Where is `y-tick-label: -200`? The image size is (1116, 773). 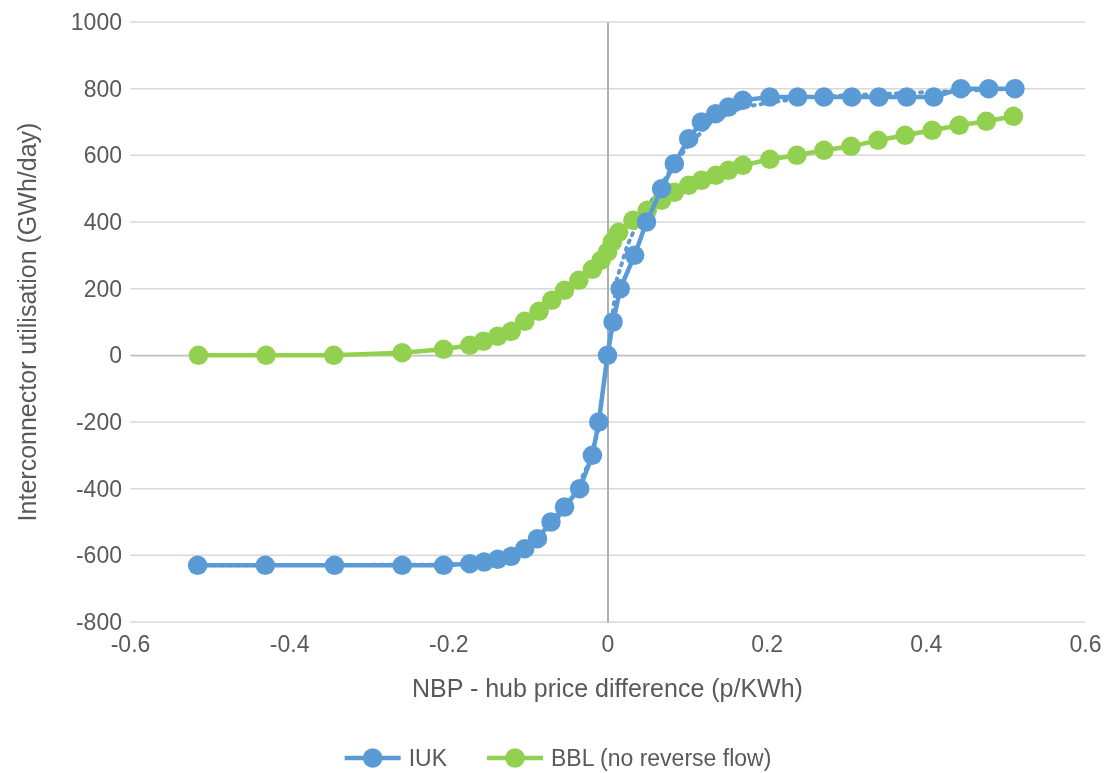 y-tick-label: -200 is located at coordinates (98, 421).